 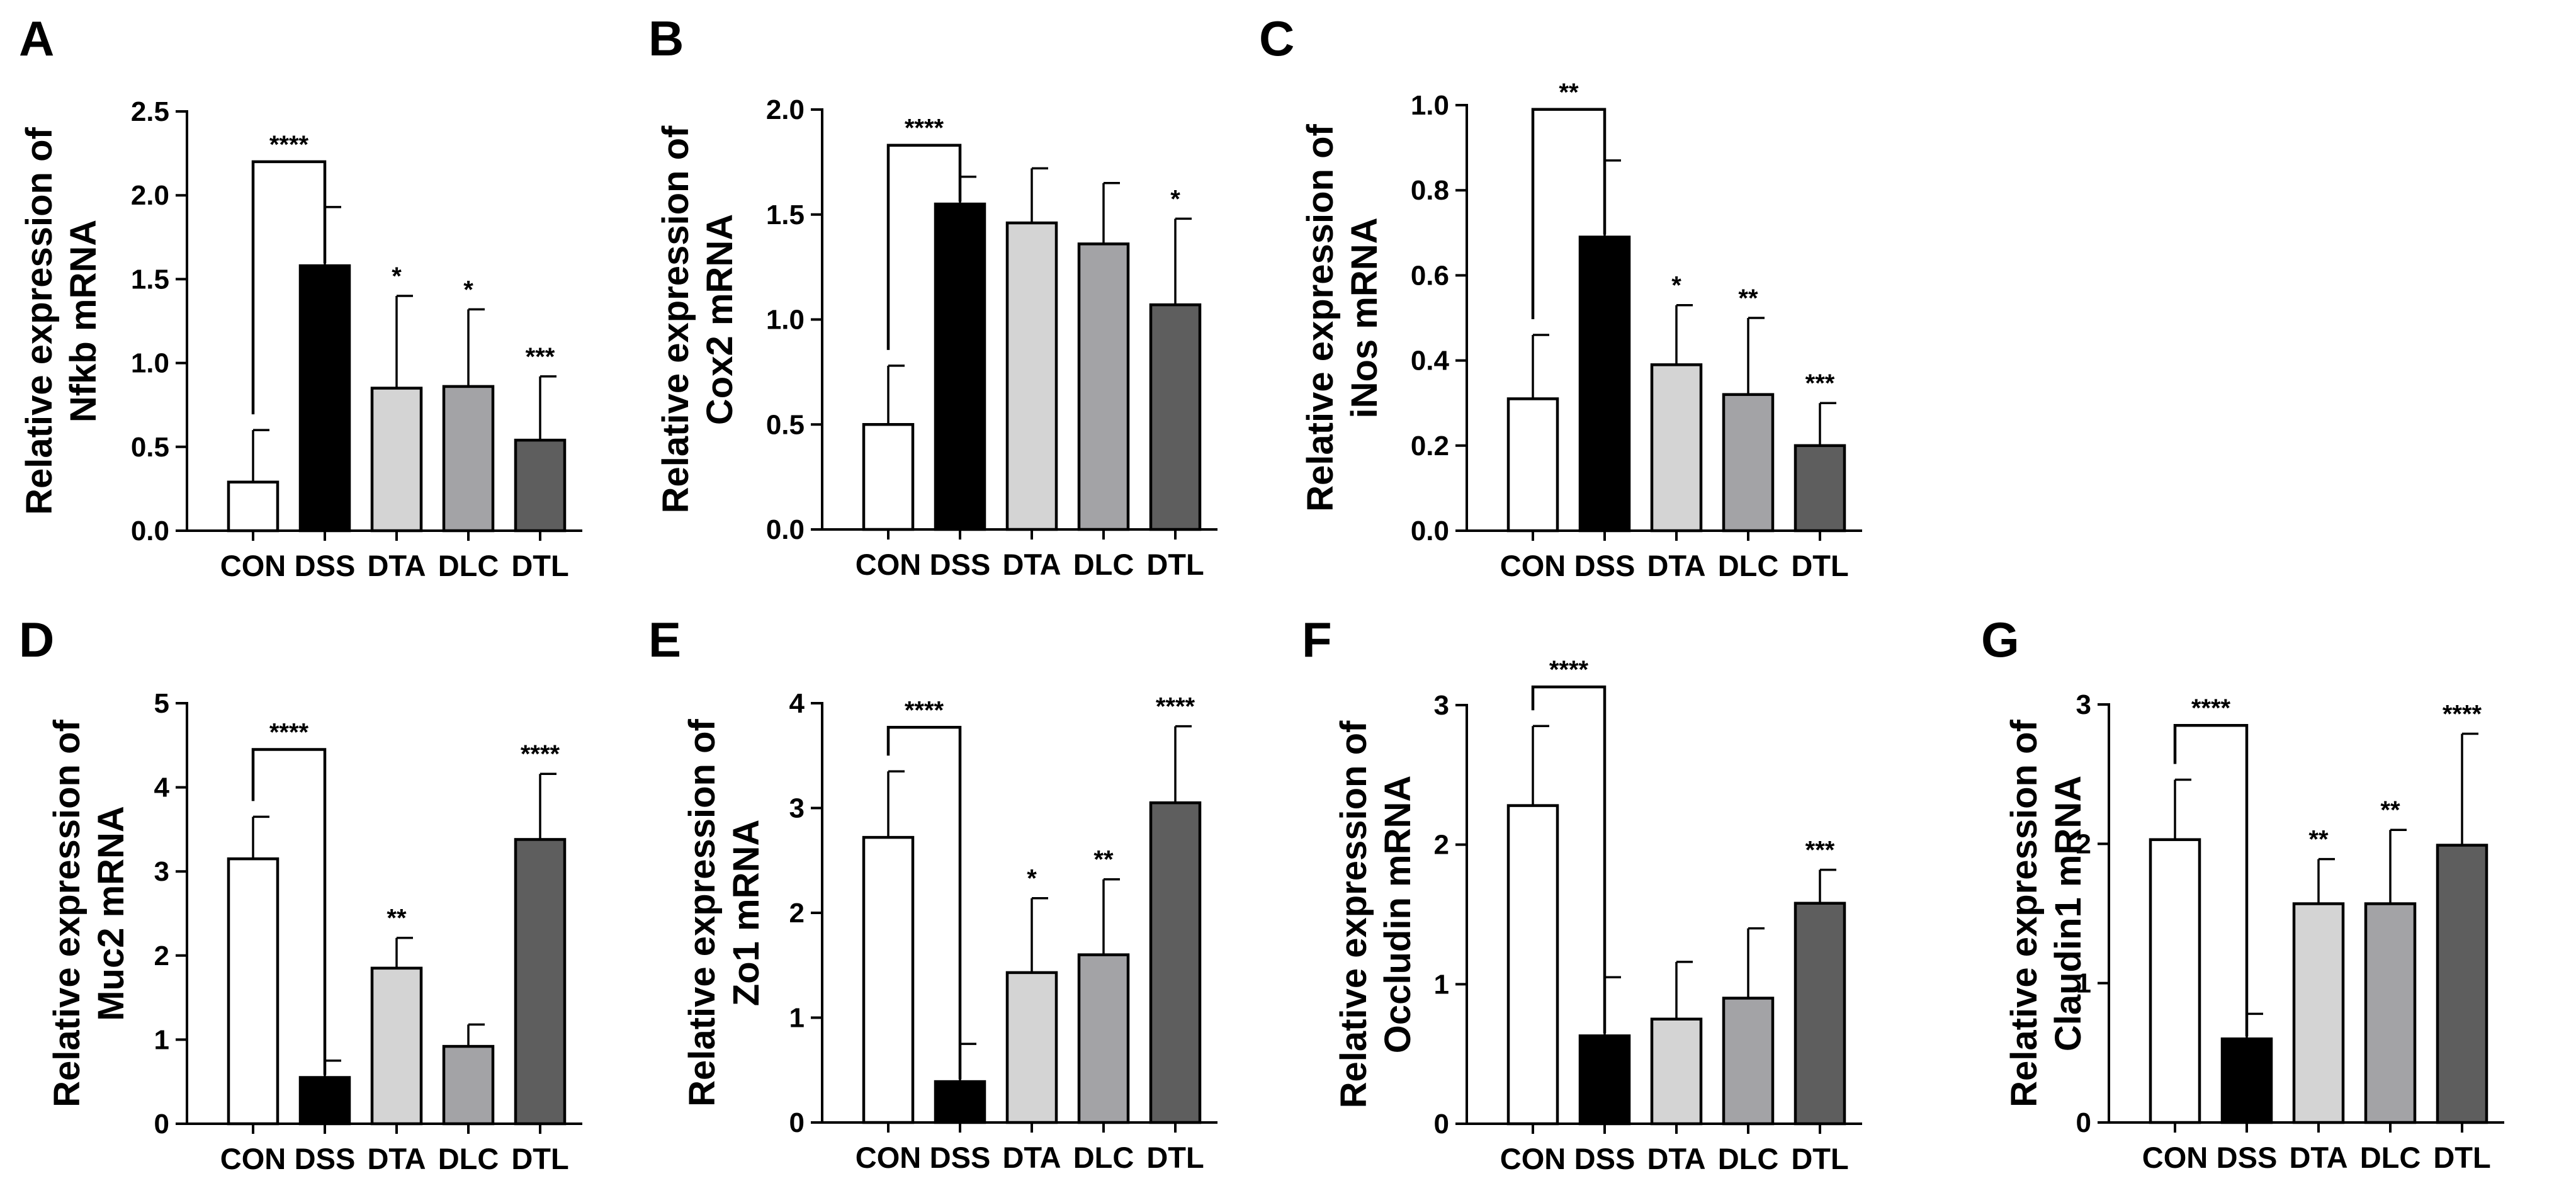 I want to click on y-axis-label-line-2: Nfkb mRNA, so click(x=83, y=321).